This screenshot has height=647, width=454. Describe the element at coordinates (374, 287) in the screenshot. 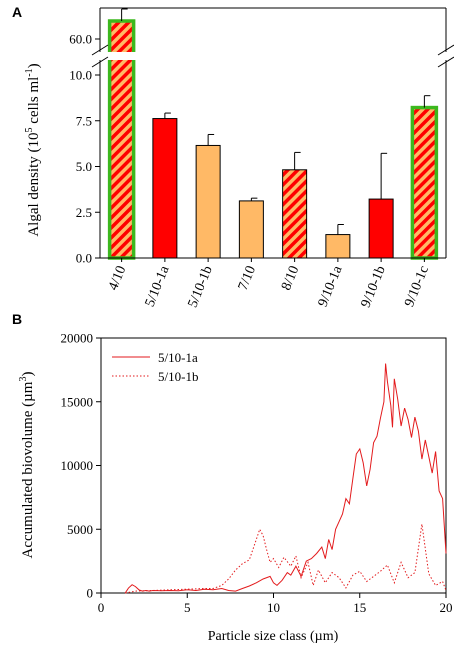

I see `x-tick-label: 9/10-1b` at that location.